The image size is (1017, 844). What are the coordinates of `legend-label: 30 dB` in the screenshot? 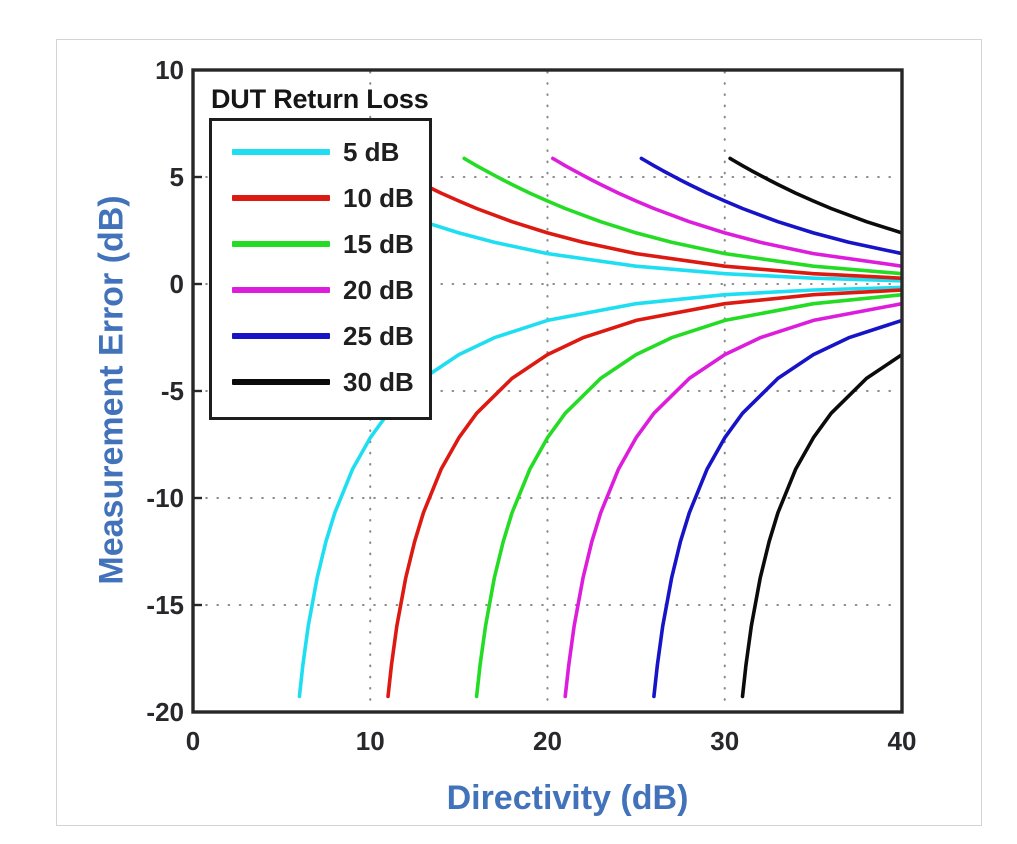 It's located at (378, 381).